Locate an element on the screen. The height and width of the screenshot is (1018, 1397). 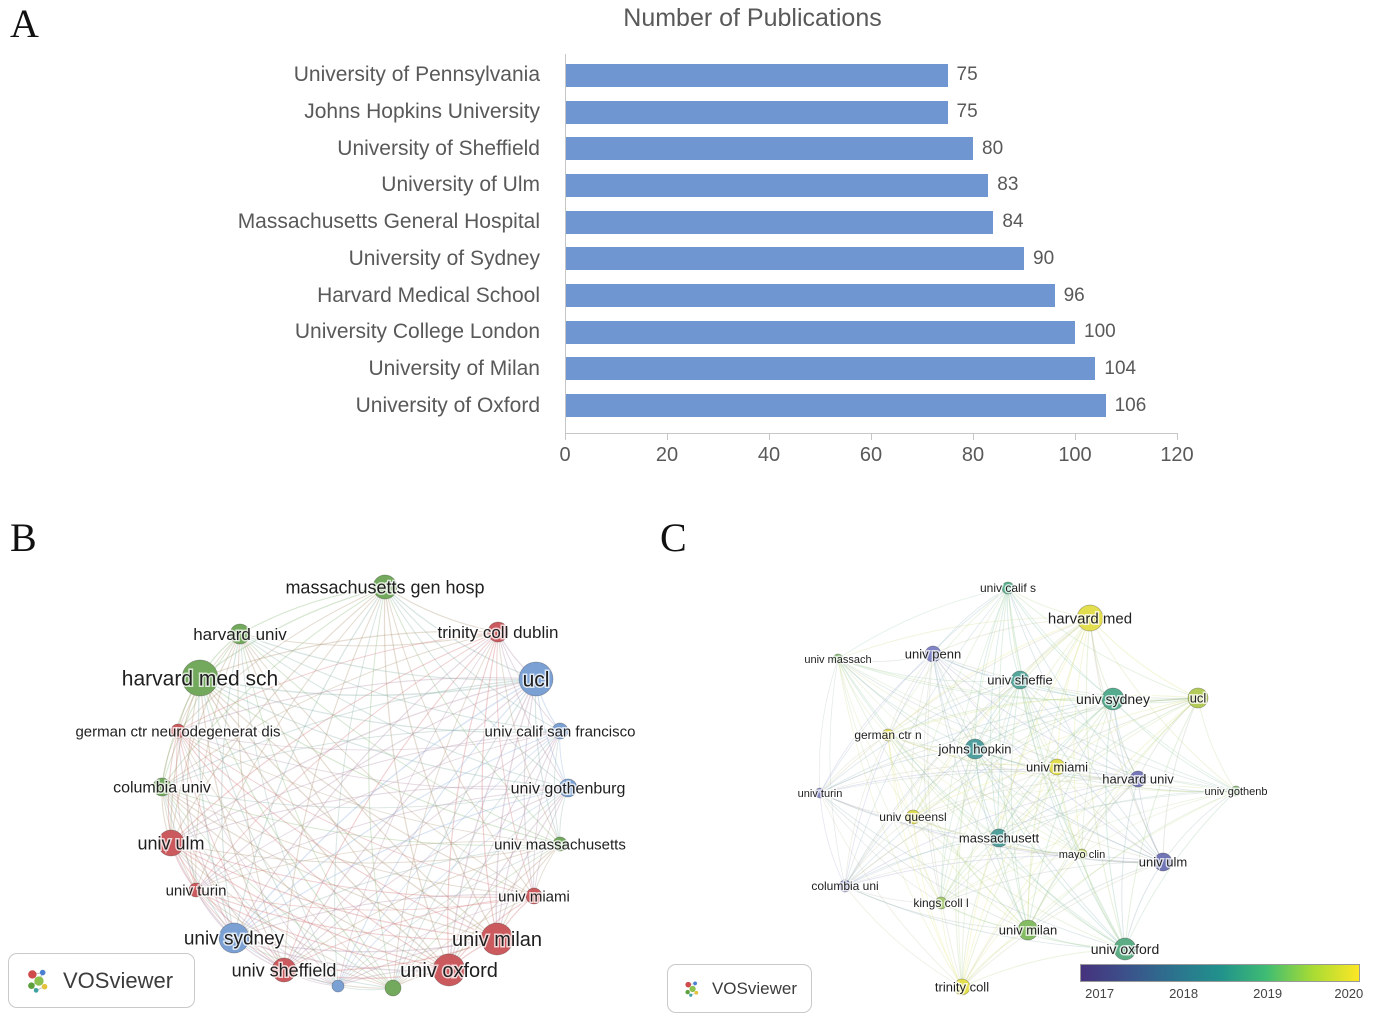
network-node-label: univ massach is located at coordinates (837, 660).